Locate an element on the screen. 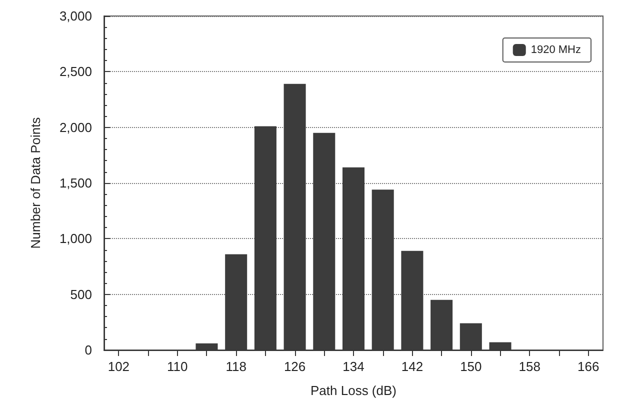  x-tick-label: 126 is located at coordinates (295, 366).